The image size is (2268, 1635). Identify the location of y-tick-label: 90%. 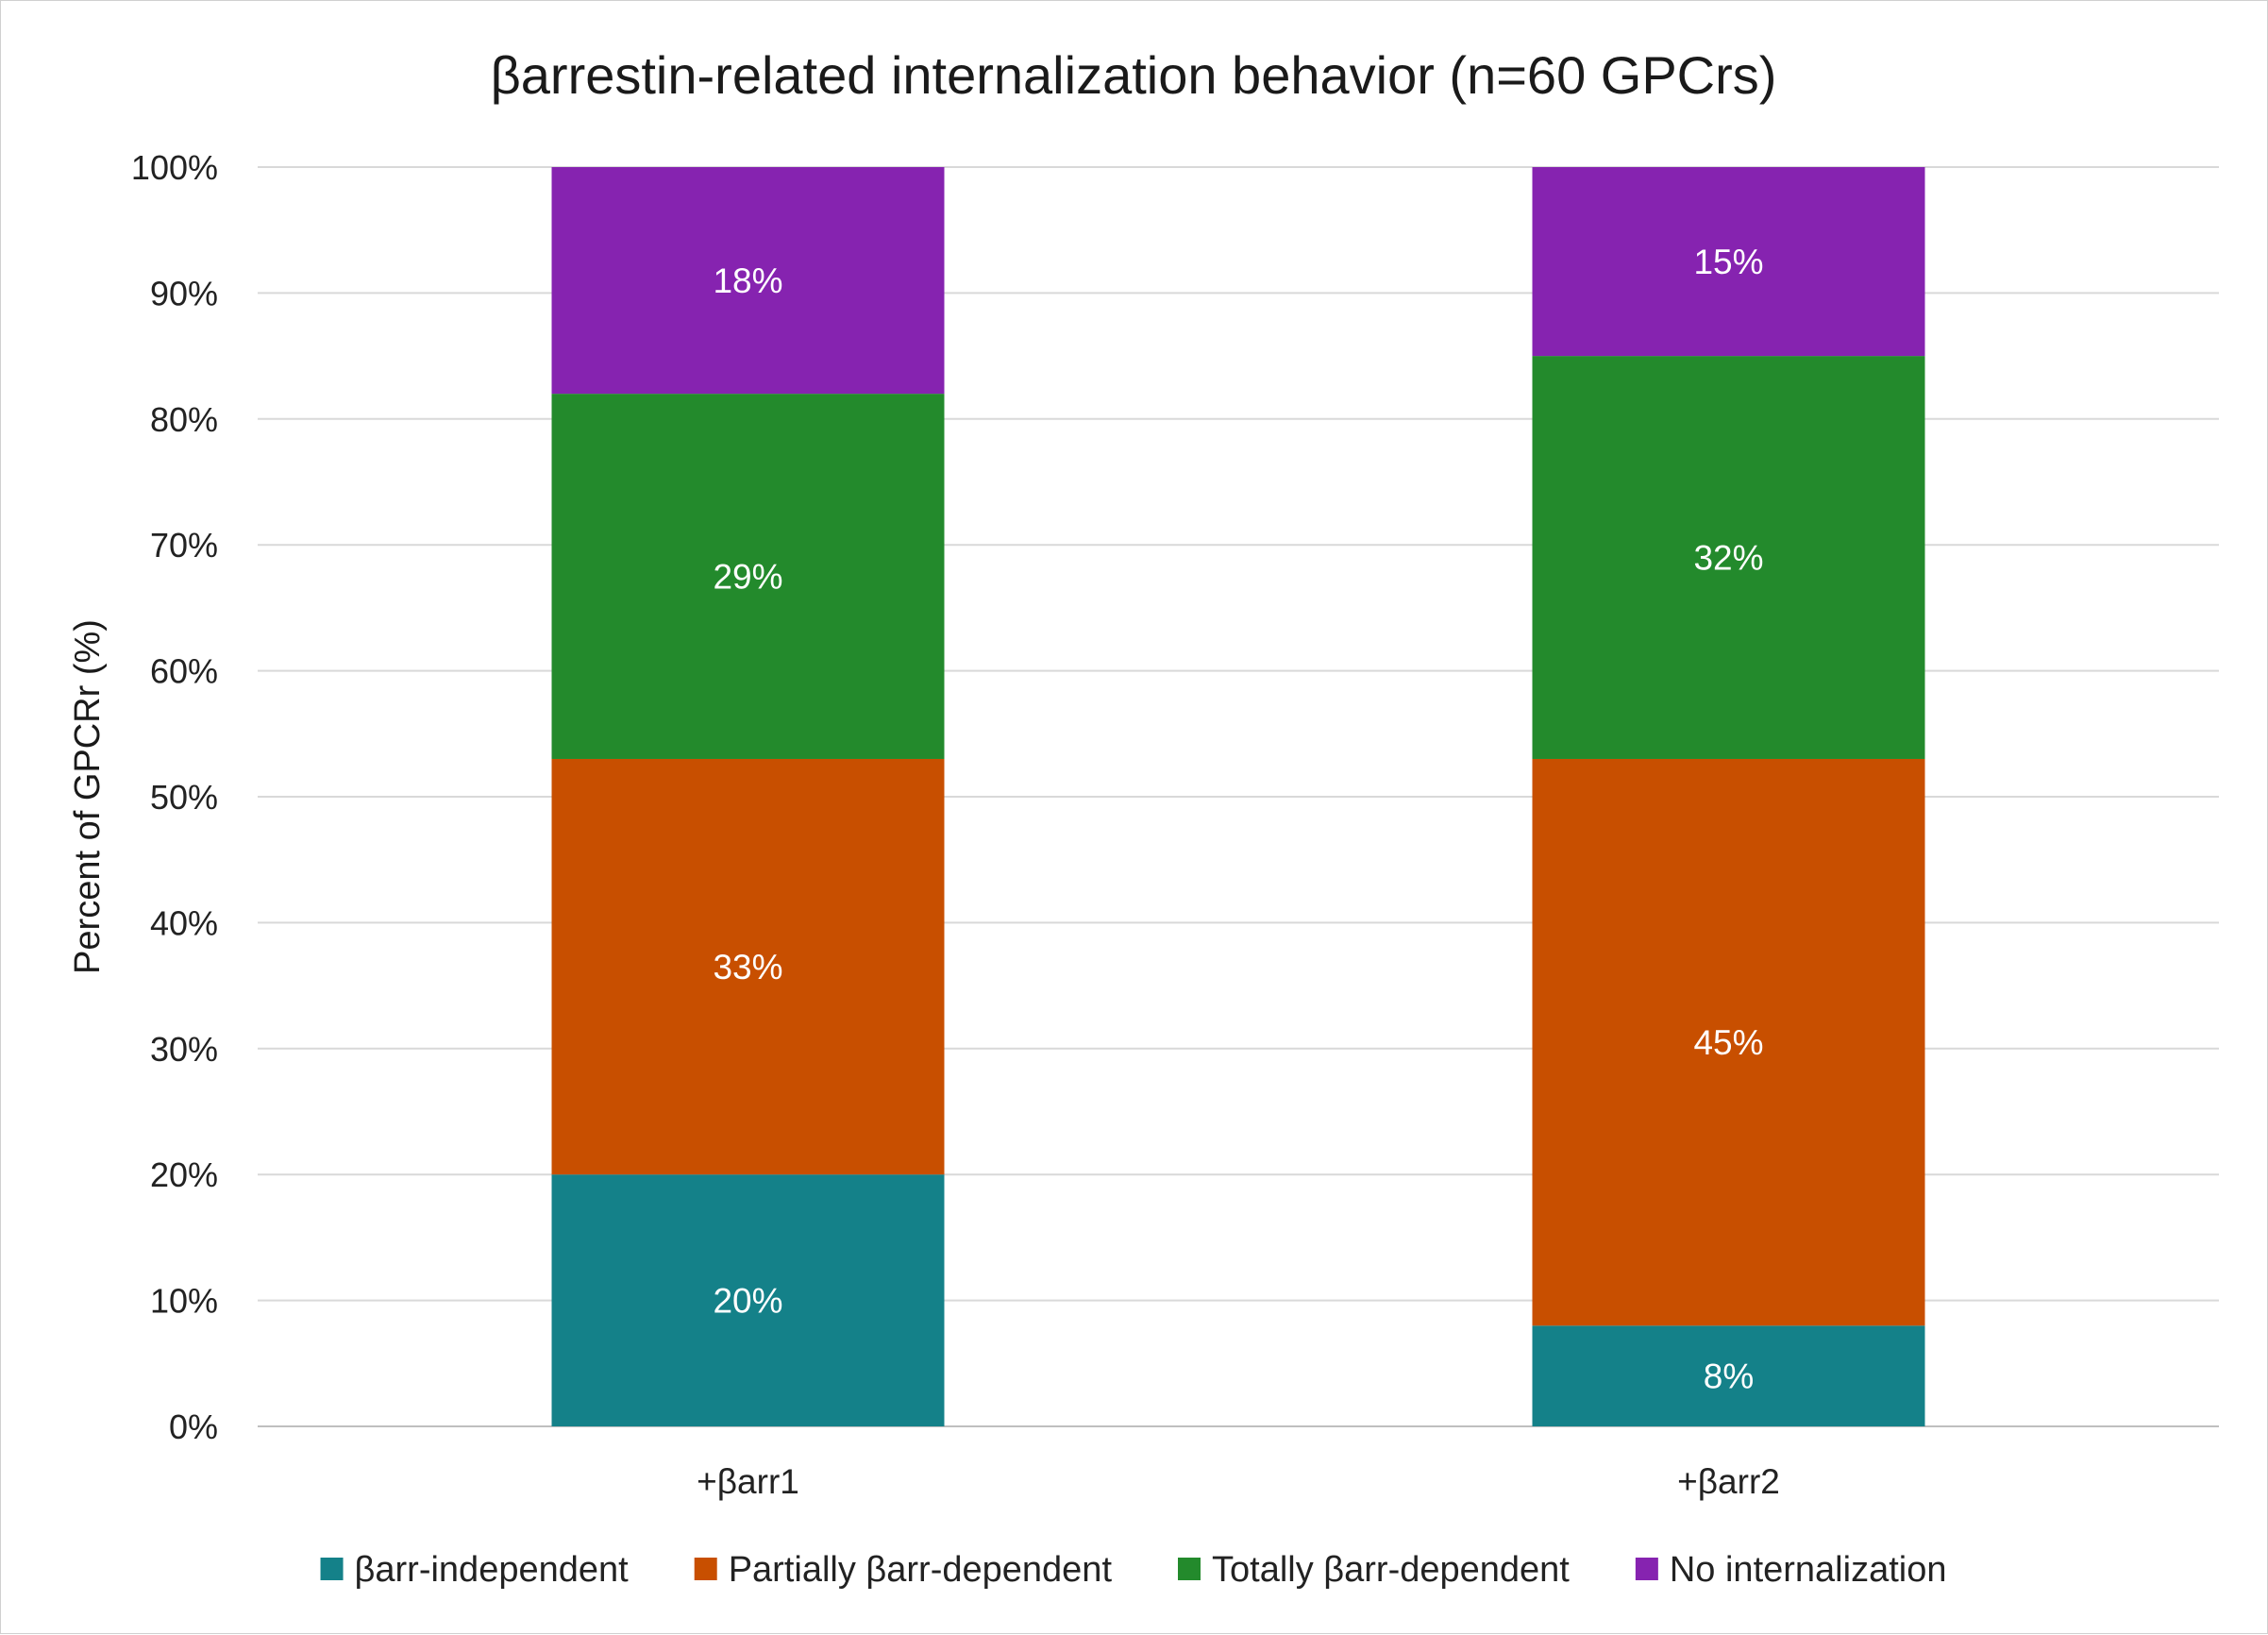
(184, 293).